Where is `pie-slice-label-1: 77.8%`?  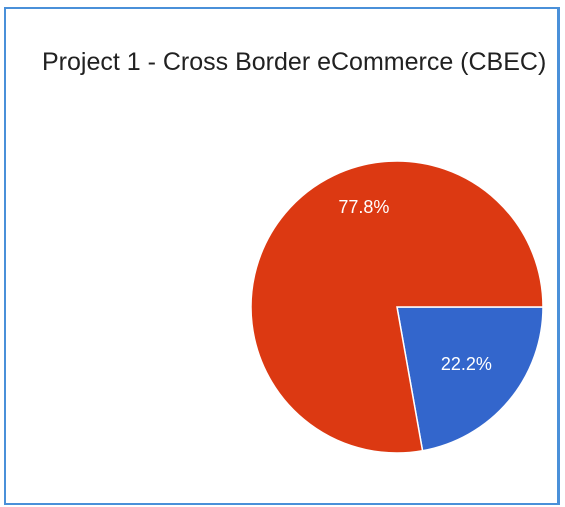 pie-slice-label-1: 77.8% is located at coordinates (363, 207).